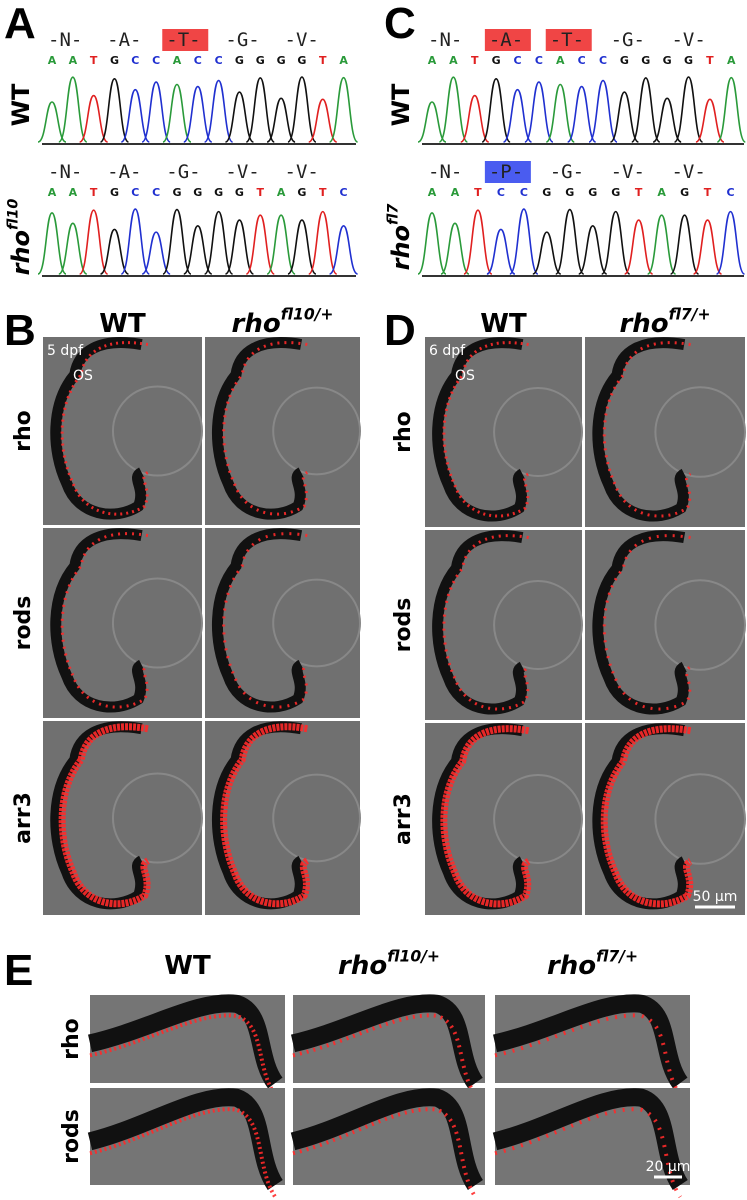  I want to click on panel-label: B, so click(20, 330).